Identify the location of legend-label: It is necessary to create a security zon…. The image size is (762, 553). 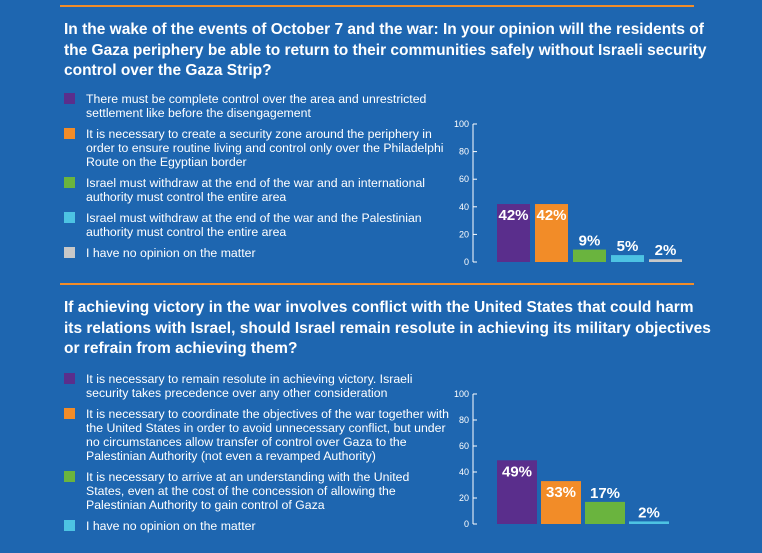
(265, 148).